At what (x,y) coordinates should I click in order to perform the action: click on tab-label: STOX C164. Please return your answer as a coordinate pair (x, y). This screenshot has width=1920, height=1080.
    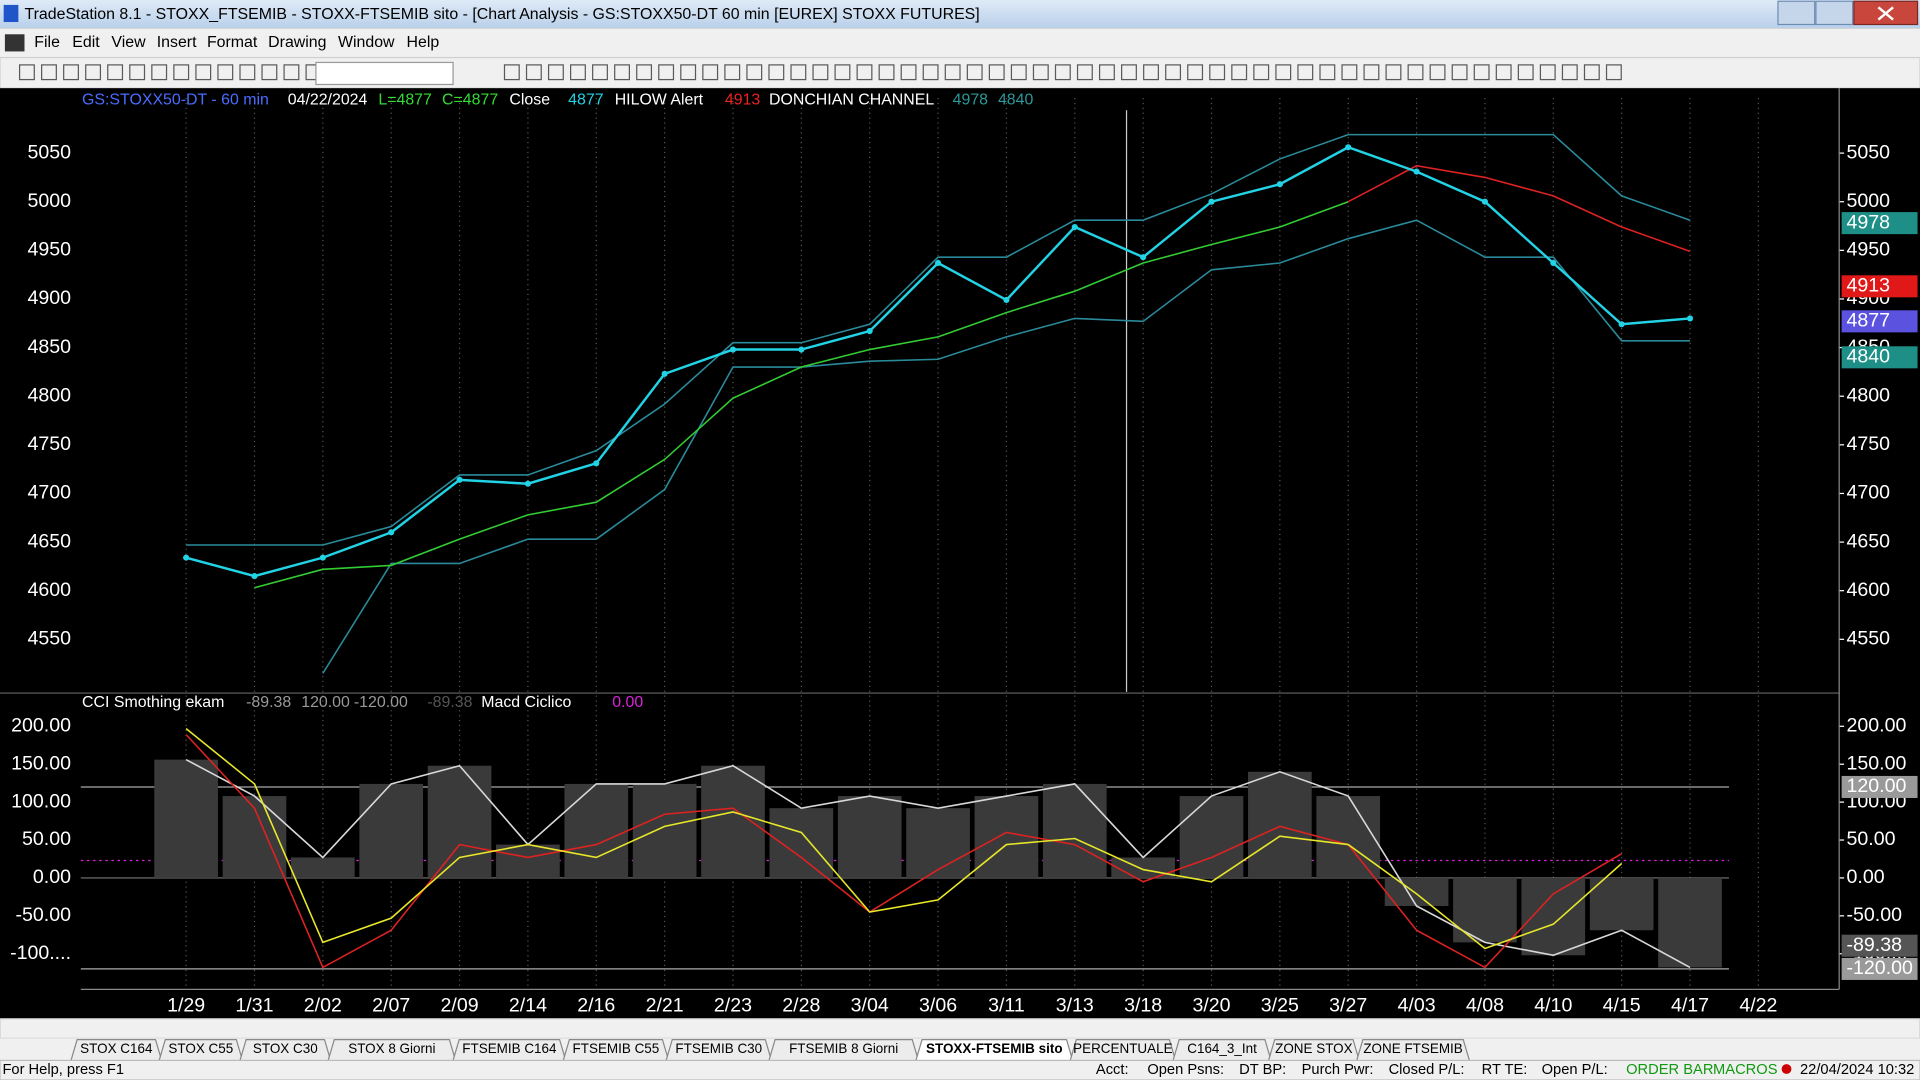
    Looking at the image, I should click on (116, 1048).